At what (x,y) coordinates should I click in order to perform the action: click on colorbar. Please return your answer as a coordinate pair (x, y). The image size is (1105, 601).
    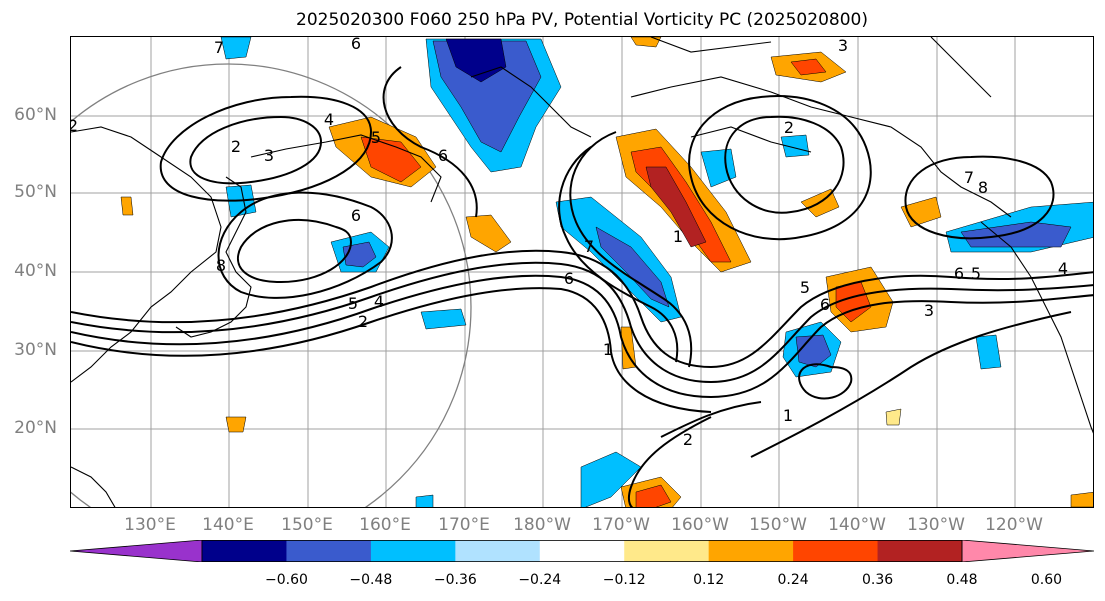
    Looking at the image, I should click on (582, 551).